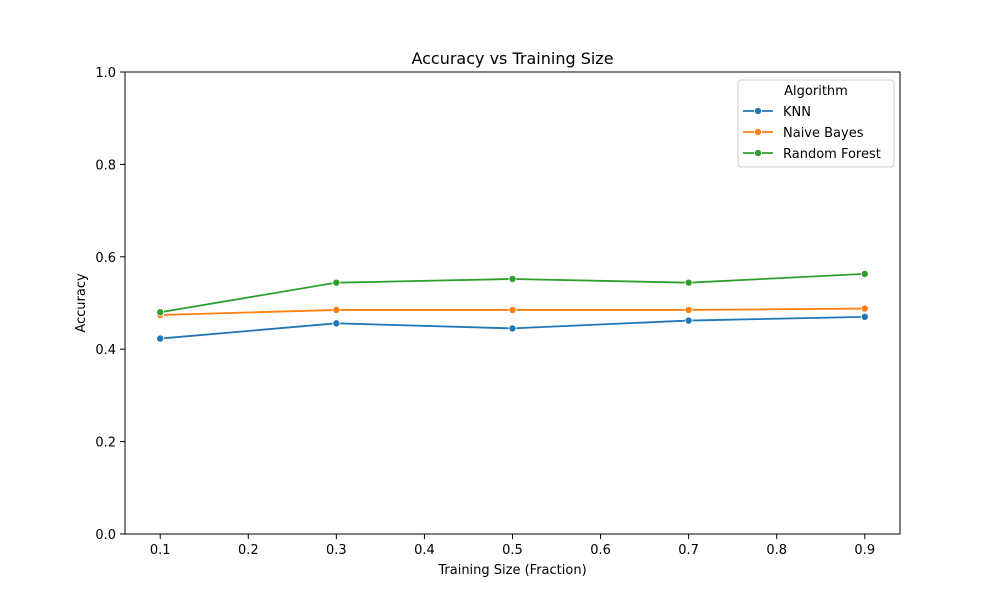 This screenshot has width=1000, height=604. I want to click on series-random-forest, so click(512, 293).